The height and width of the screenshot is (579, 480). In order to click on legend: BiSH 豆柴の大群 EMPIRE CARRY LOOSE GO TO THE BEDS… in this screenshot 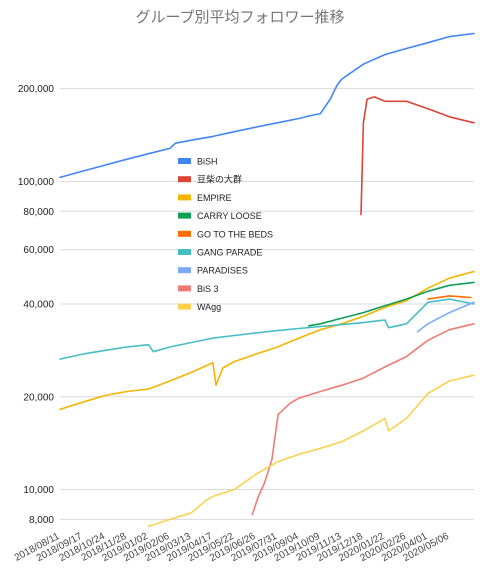, I will do `click(225, 234)`.